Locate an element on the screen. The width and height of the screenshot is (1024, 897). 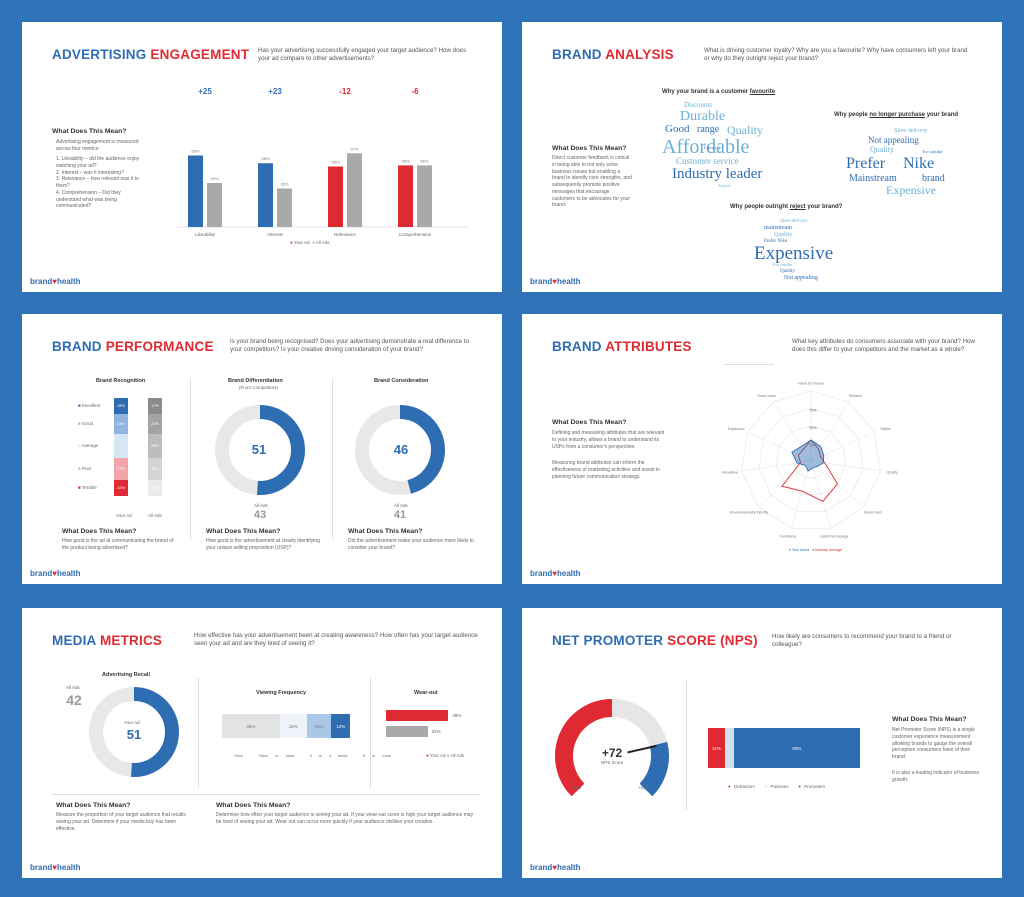
cloud-word: Expensive is located at coordinates (794, 253).